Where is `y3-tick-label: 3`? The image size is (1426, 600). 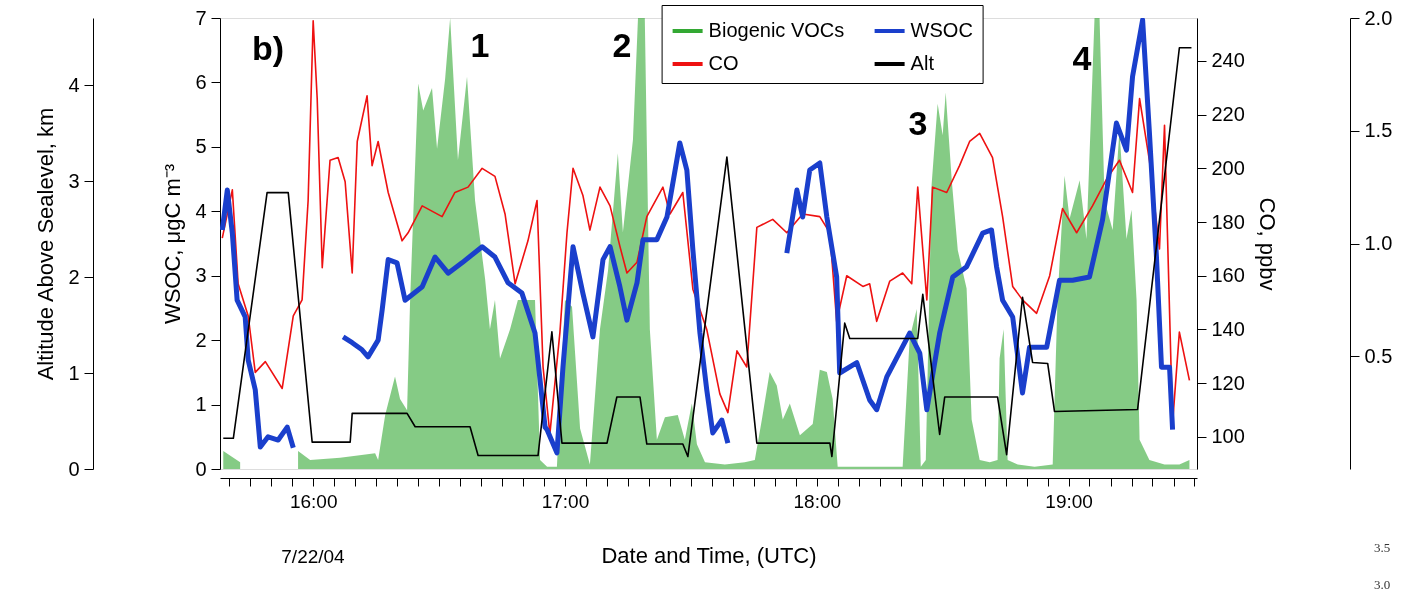
y3-tick-label: 3 is located at coordinates (74, 180).